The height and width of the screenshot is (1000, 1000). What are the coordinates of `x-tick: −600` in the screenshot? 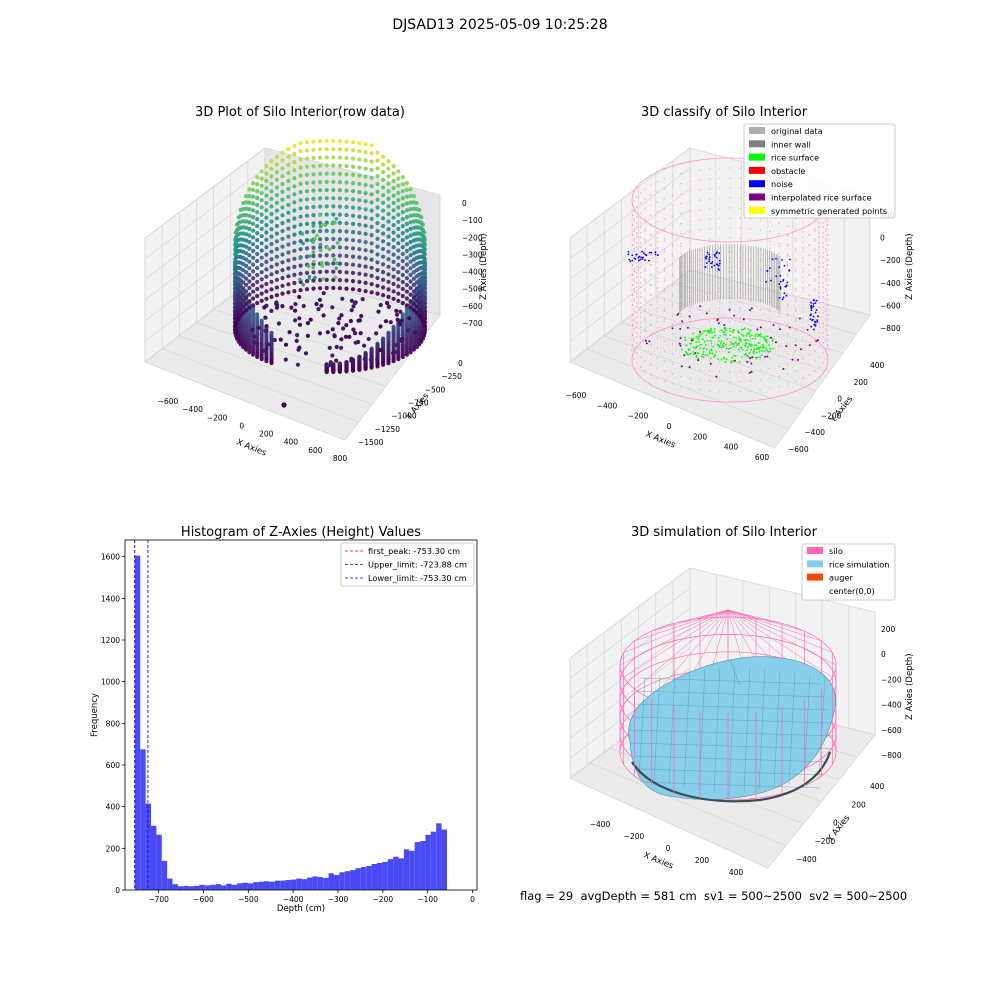 It's located at (203, 899).